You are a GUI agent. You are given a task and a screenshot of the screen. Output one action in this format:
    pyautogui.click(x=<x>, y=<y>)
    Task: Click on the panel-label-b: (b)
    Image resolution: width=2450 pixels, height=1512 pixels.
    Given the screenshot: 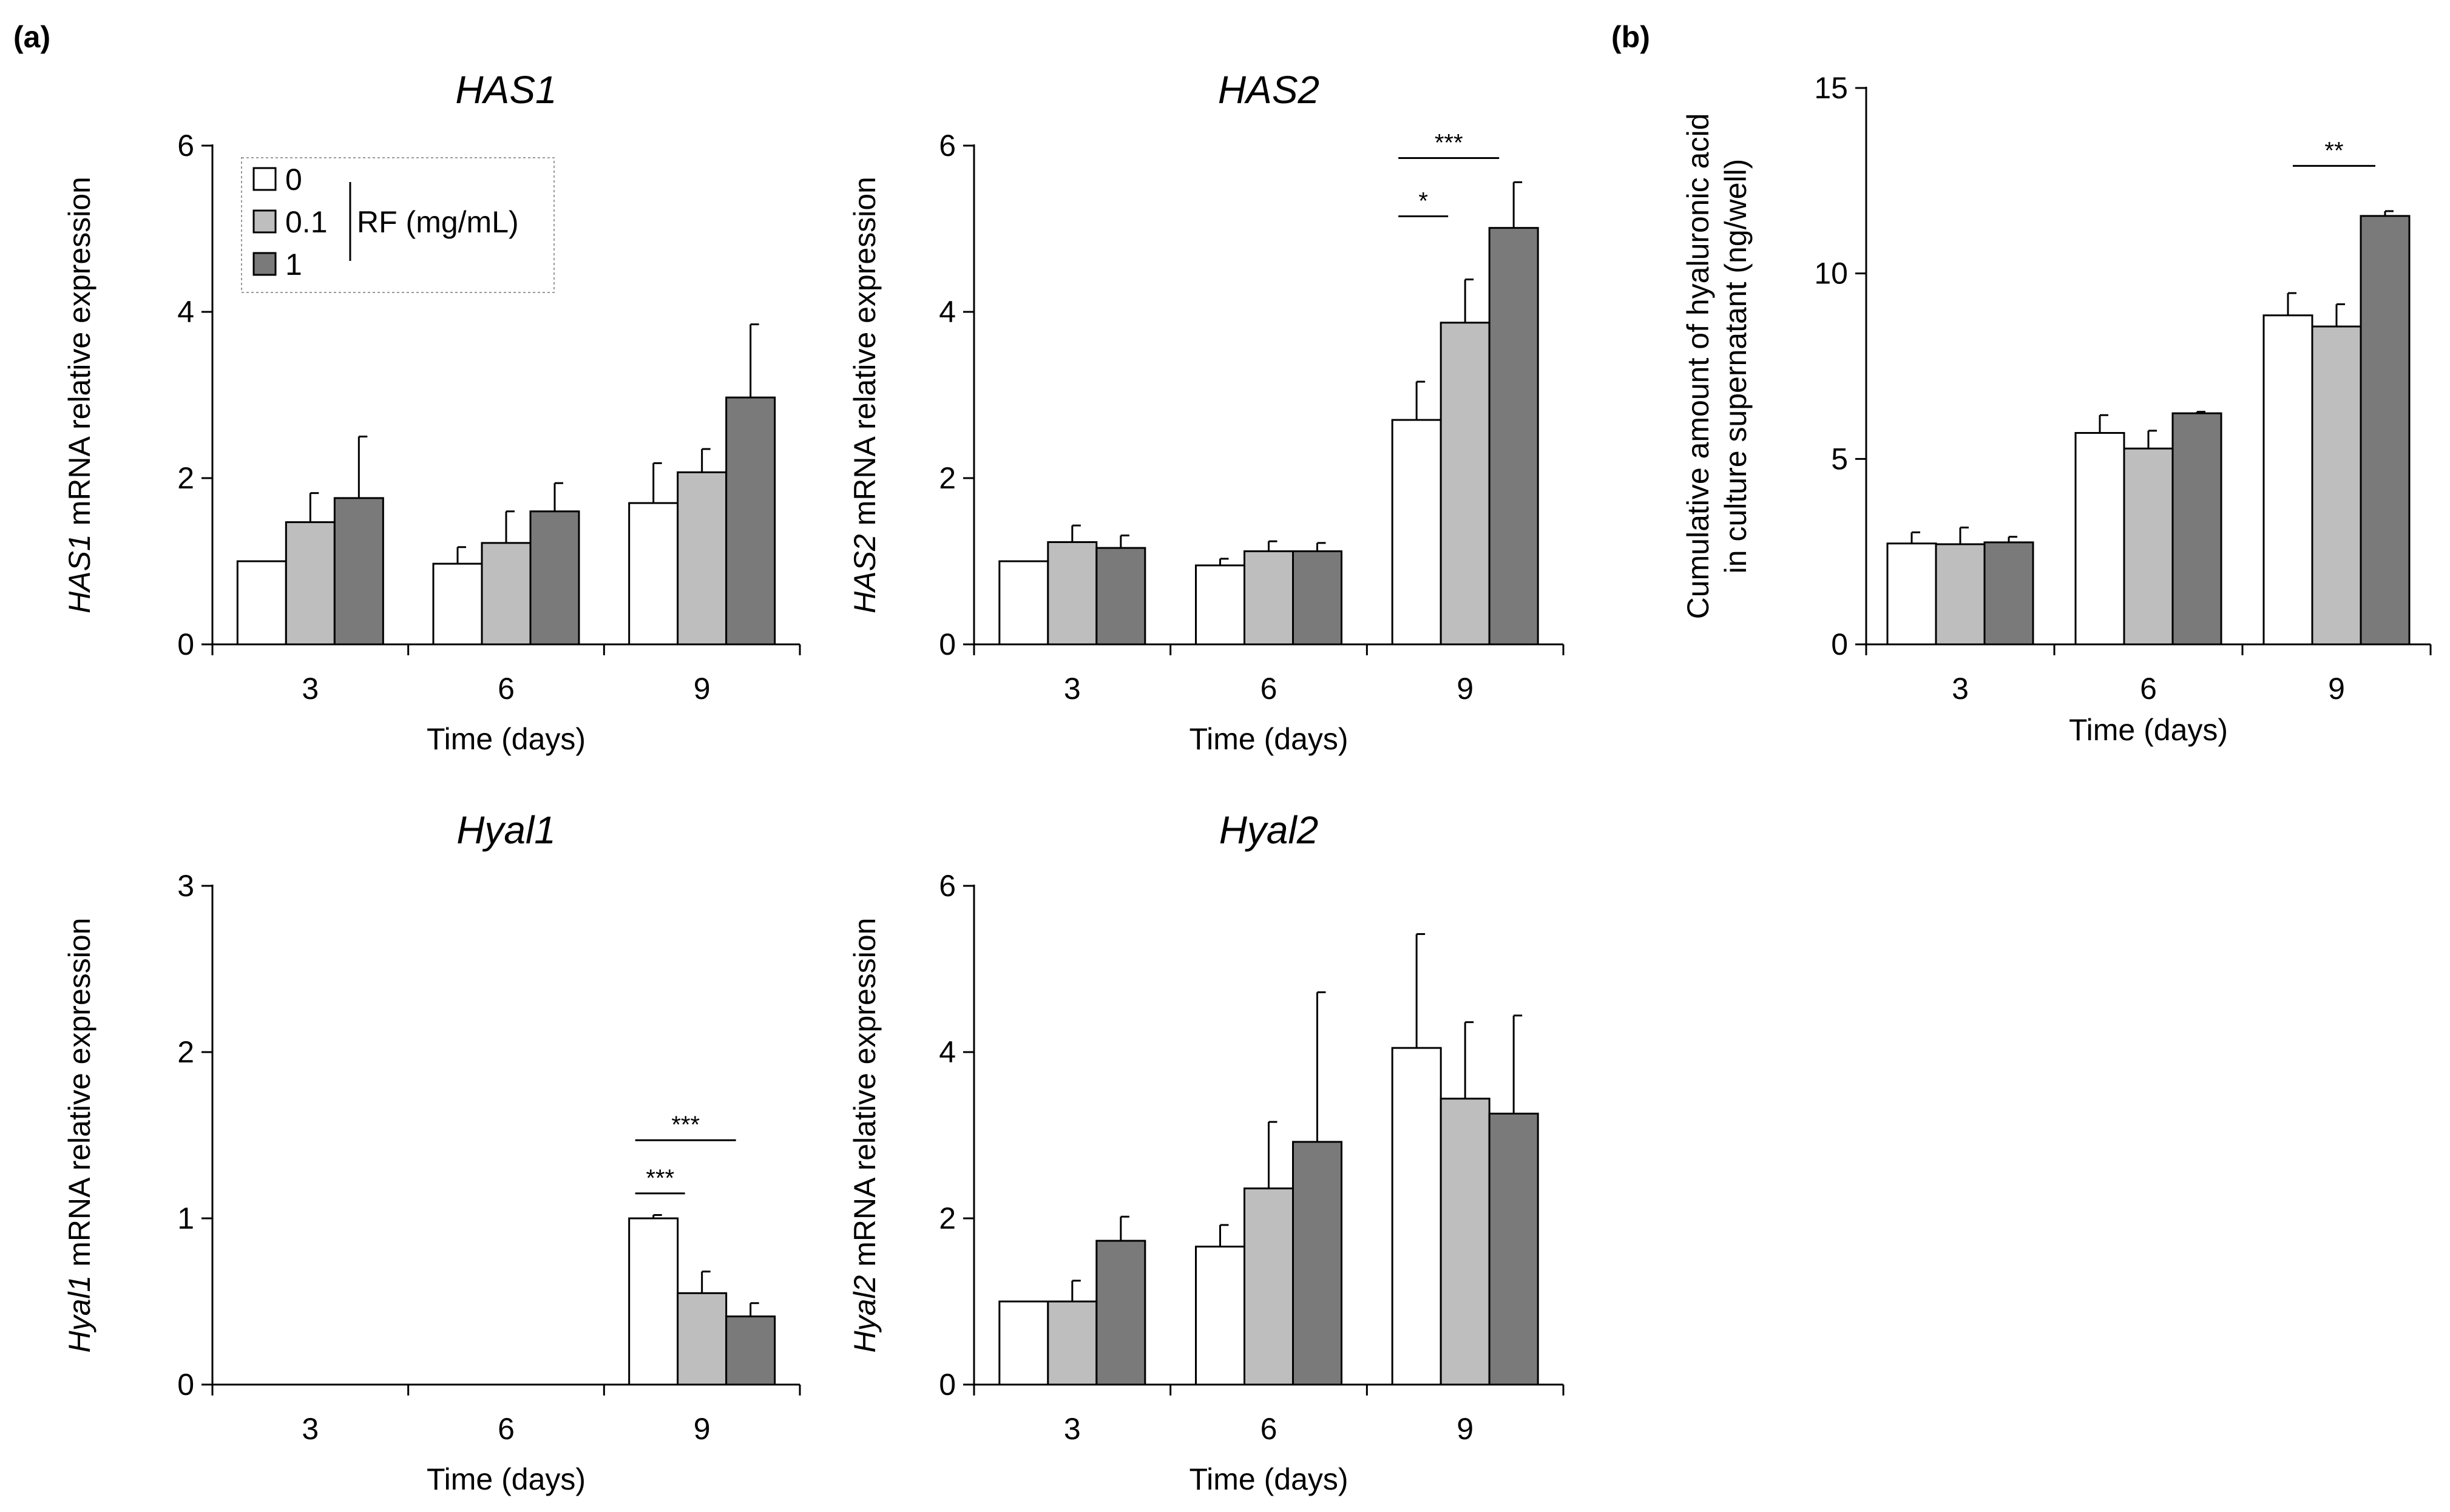 What is the action you would take?
    pyautogui.click(x=1630, y=37)
    